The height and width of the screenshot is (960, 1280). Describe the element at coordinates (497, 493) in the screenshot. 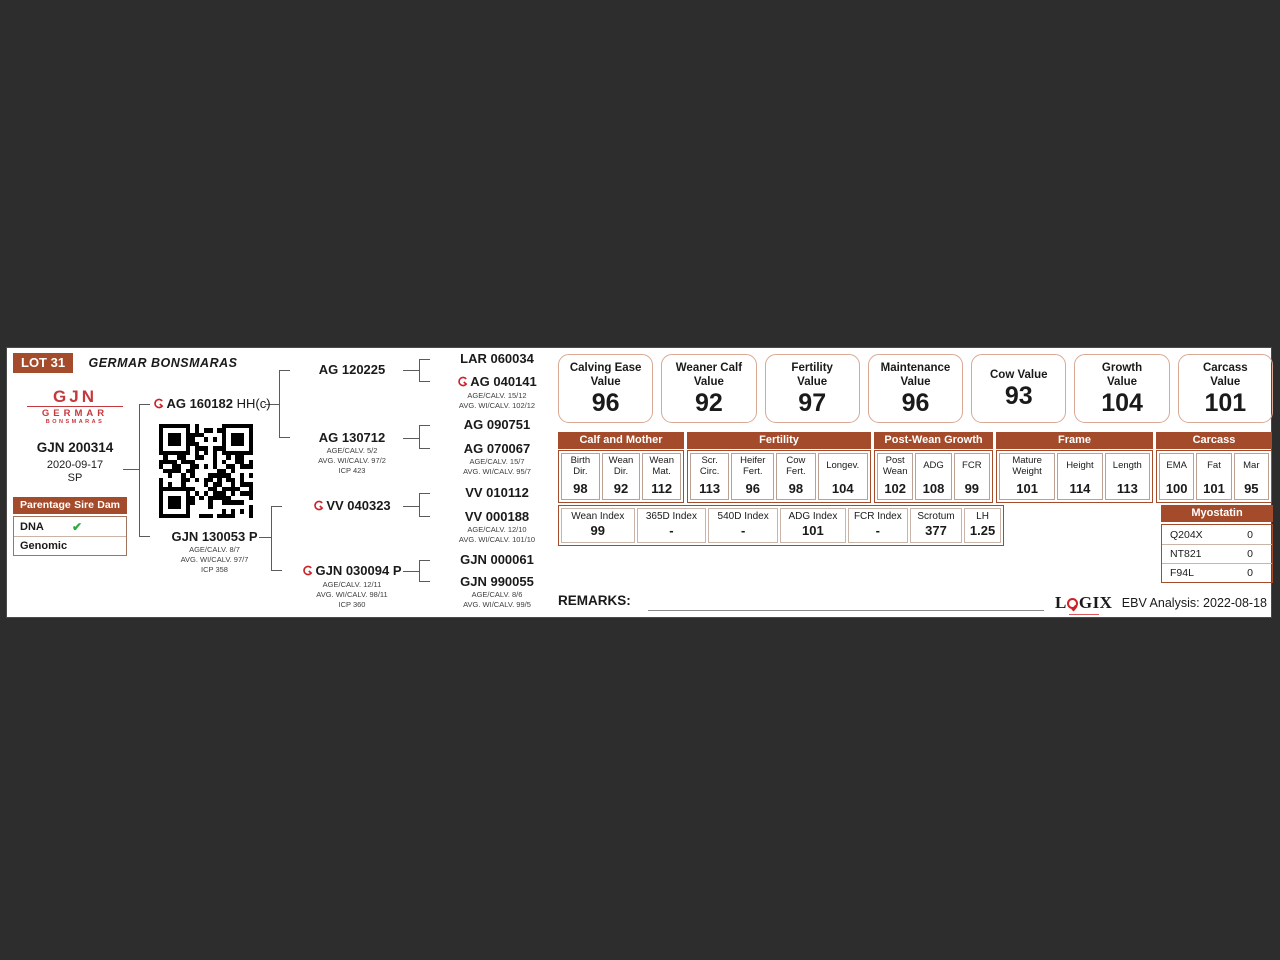

I see `pedigree-node: VV 010112` at that location.